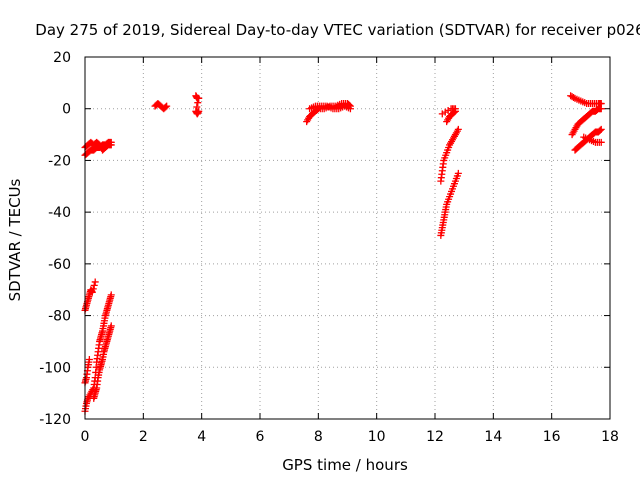  What do you see at coordinates (59, 161) in the screenshot?
I see `y-tick-label: -20` at bounding box center [59, 161].